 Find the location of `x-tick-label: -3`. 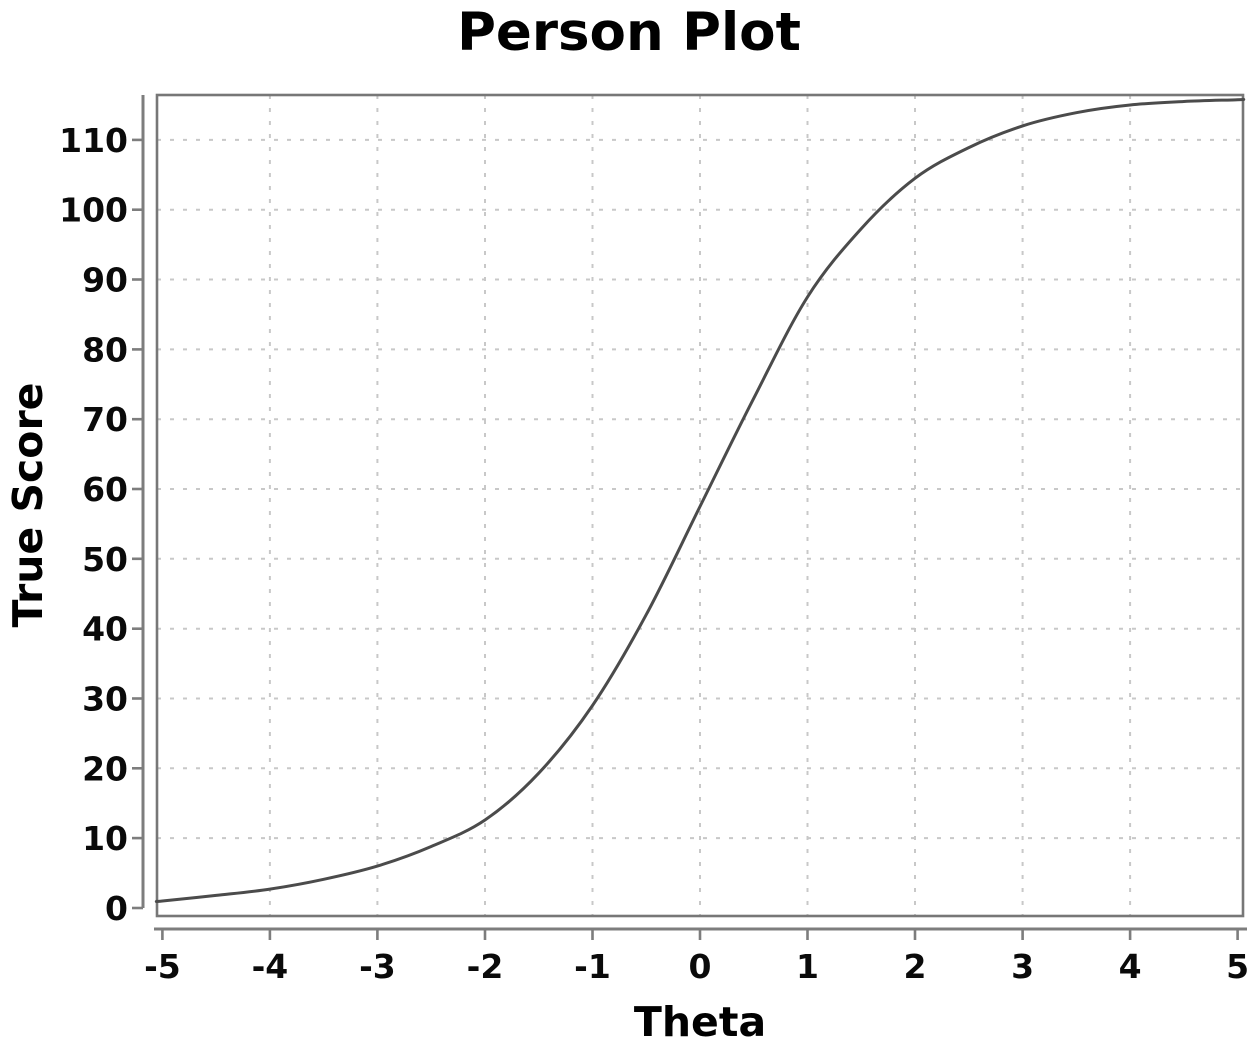

x-tick-label: -3 is located at coordinates (377, 966).